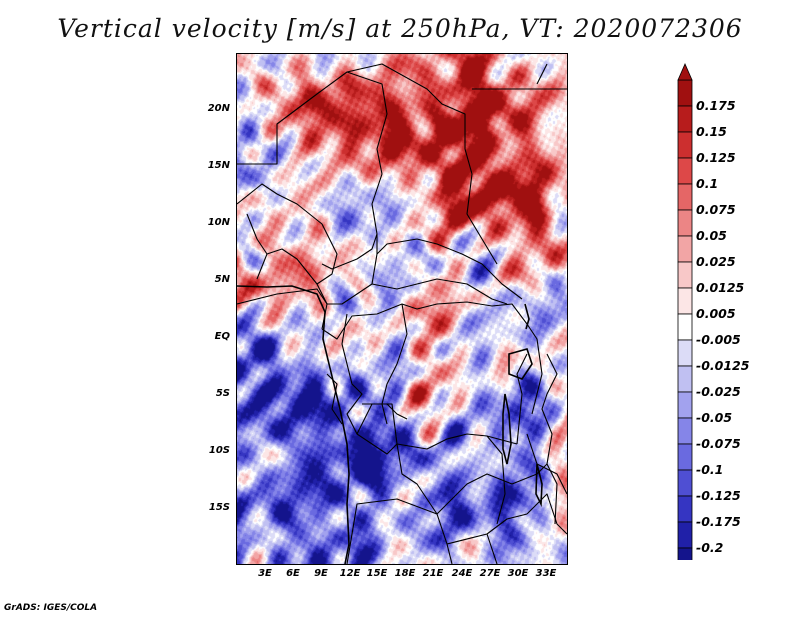 The image size is (800, 618). What do you see at coordinates (716, 313) in the screenshot?
I see `colorbar-label: 0.005` at bounding box center [716, 313].